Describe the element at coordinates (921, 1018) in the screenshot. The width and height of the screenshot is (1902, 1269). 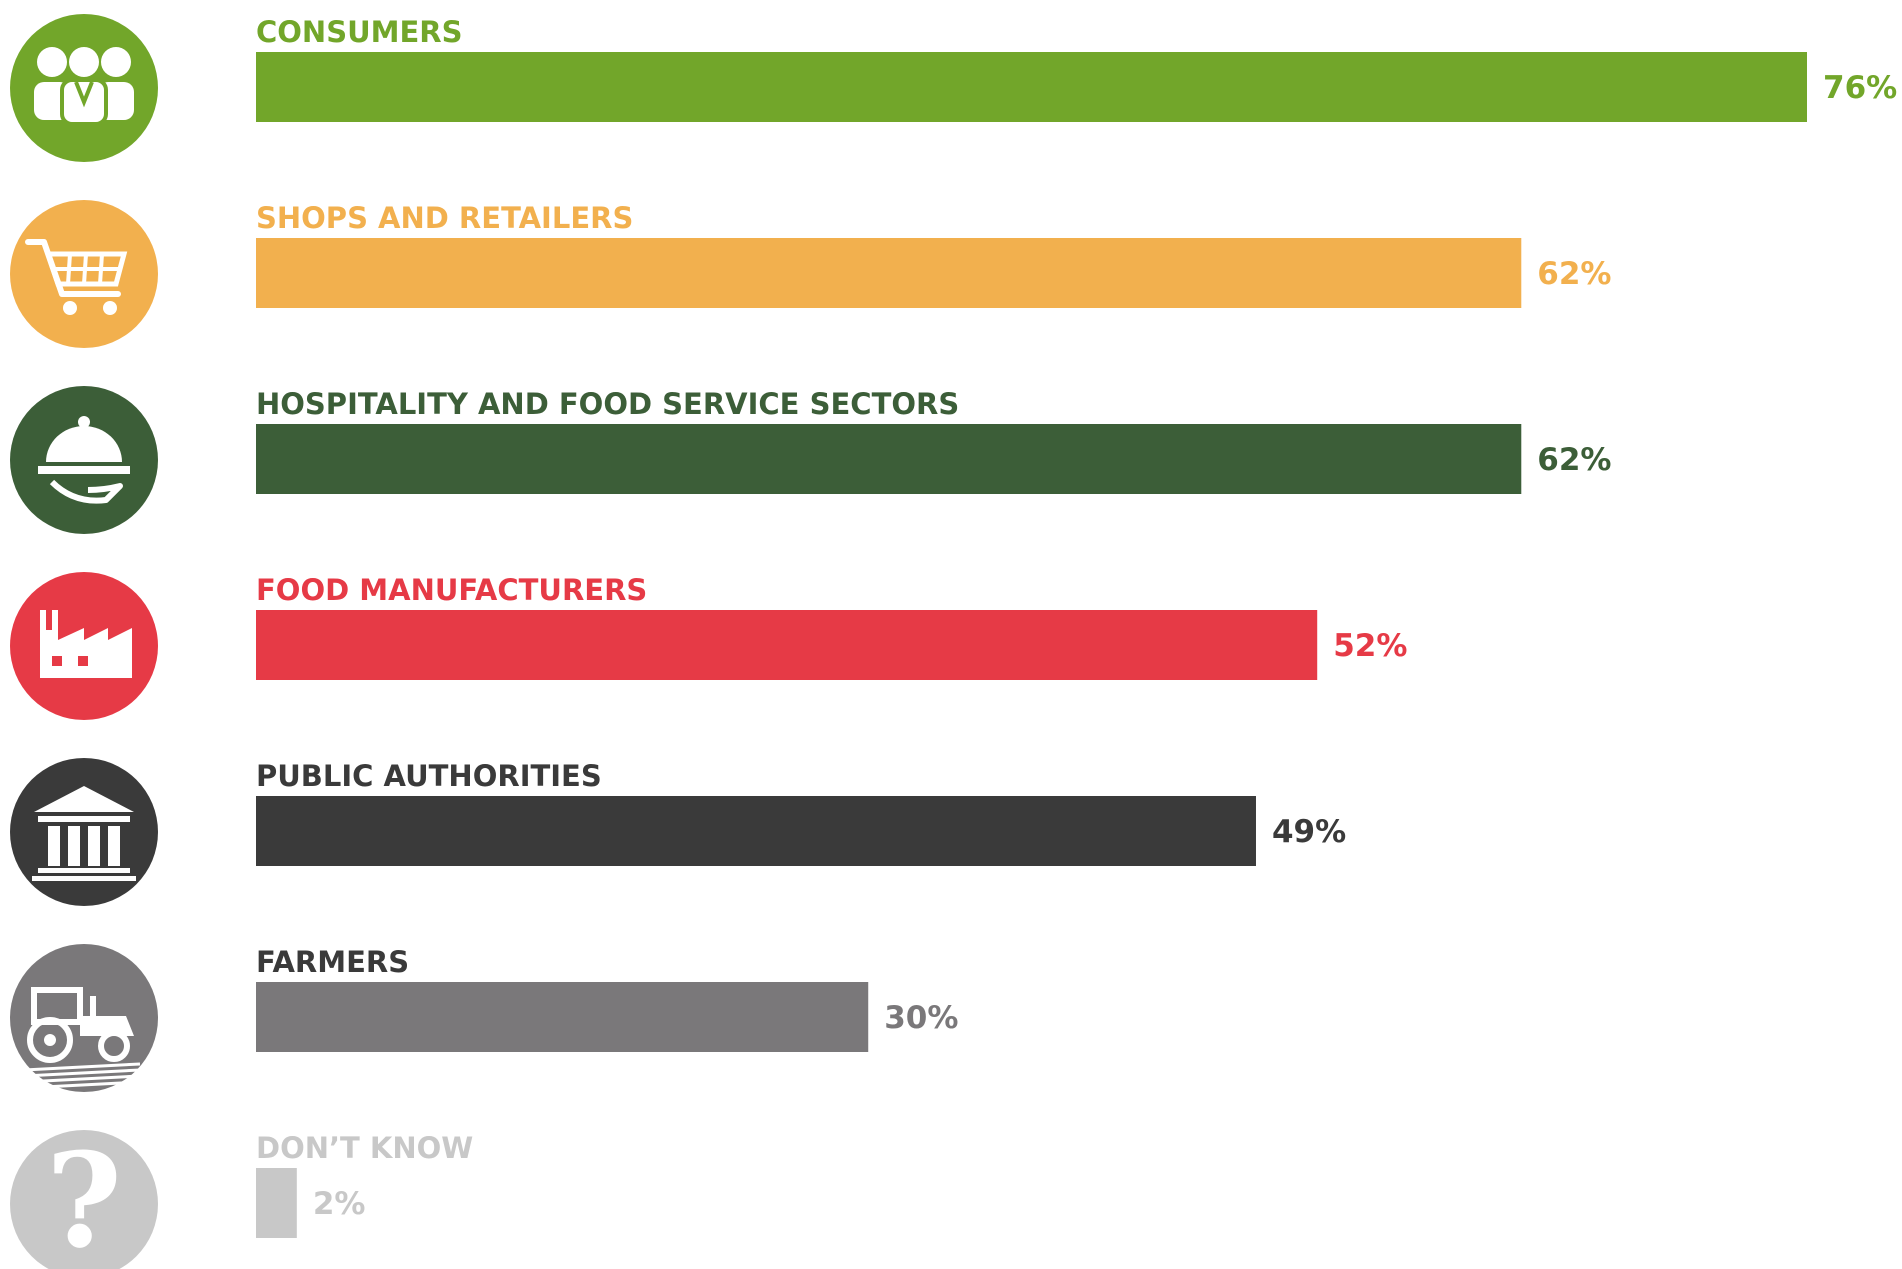
I see `value-label: 30%` at that location.